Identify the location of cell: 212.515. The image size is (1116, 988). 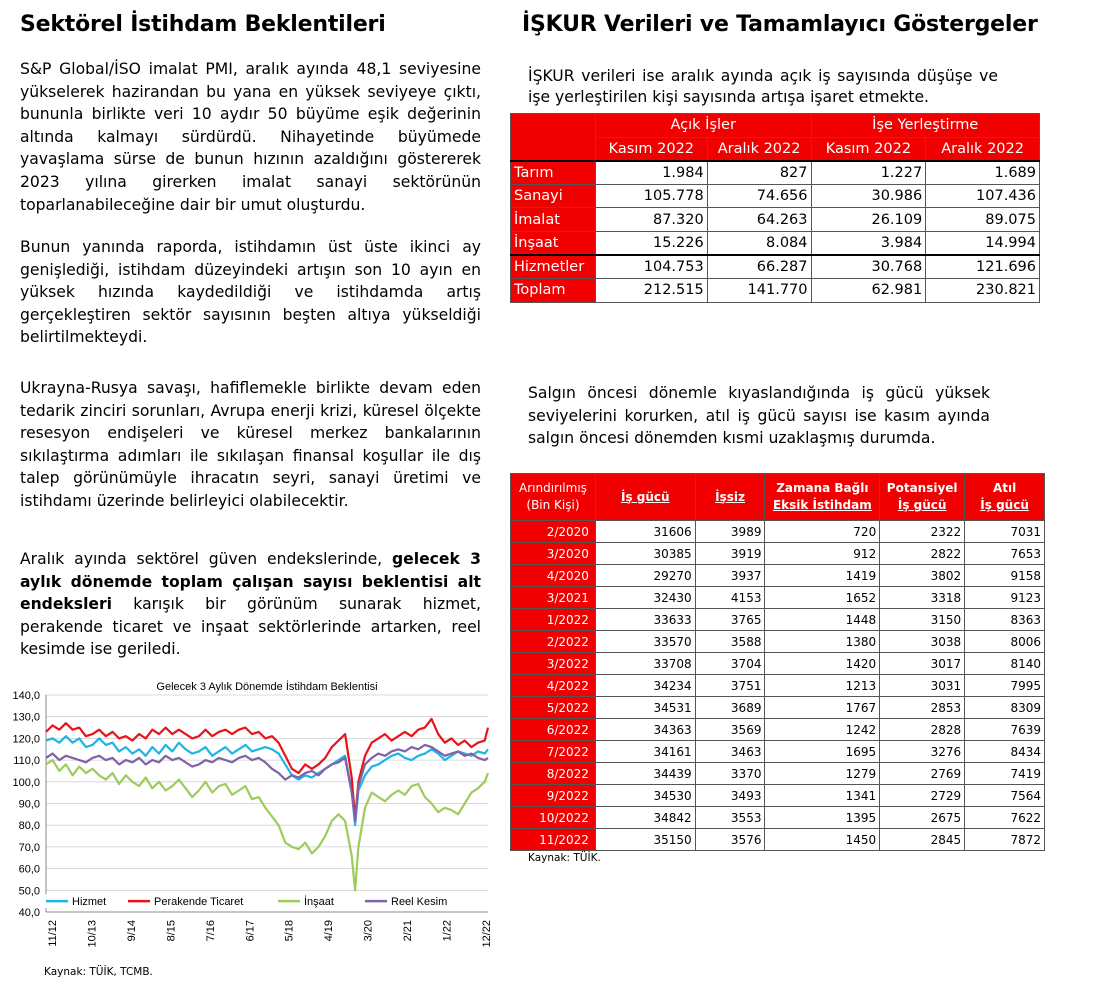
(651, 290).